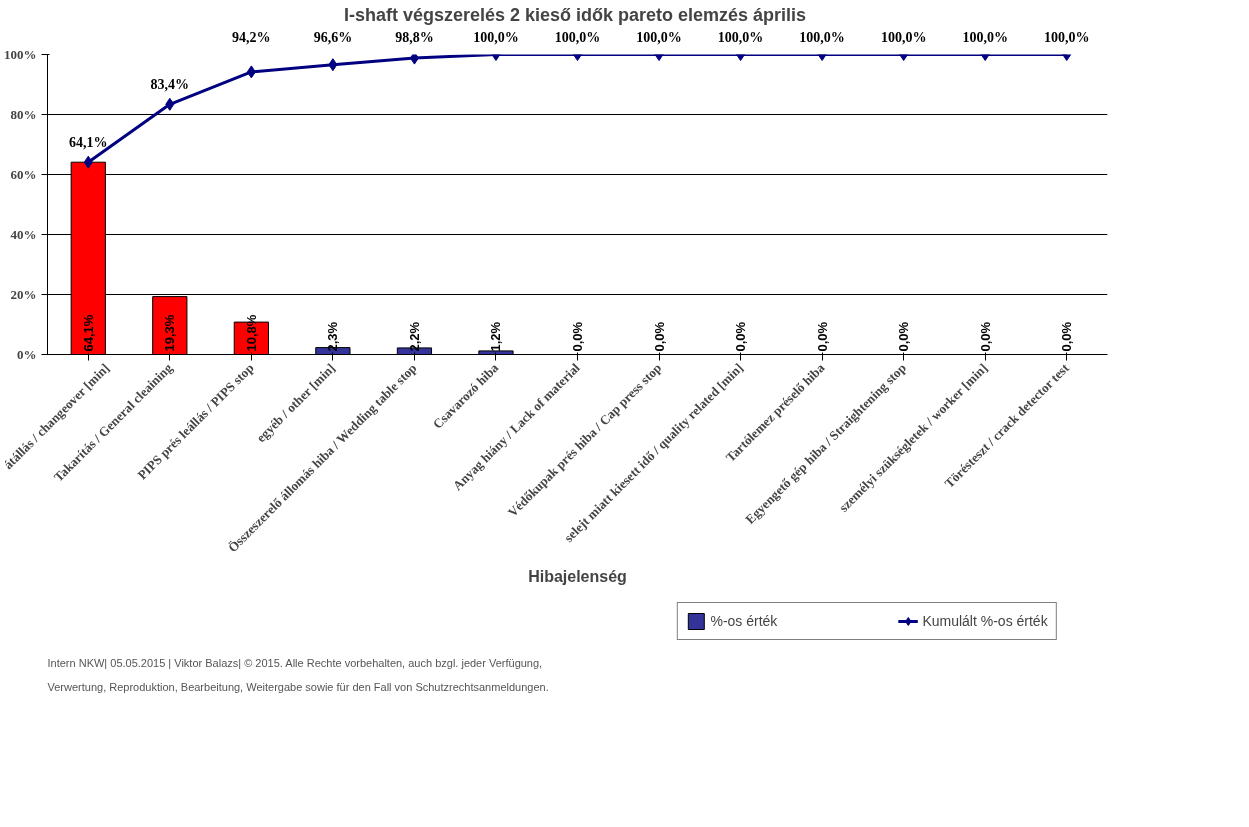 Image resolution: width=1249 pixels, height=827 pixels. I want to click on data-label: 2,3%, so click(333, 336).